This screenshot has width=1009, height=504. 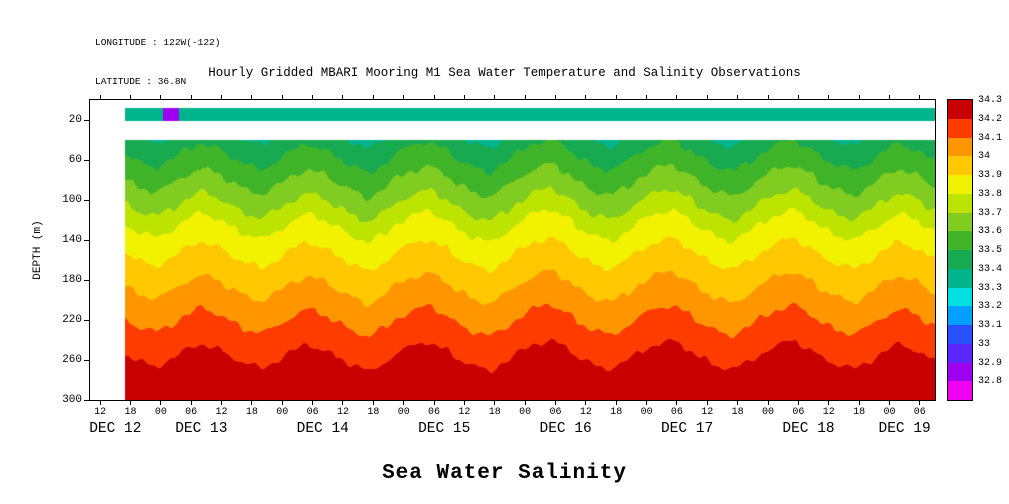 What do you see at coordinates (990, 194) in the screenshot?
I see `colorbar-label: 33.8` at bounding box center [990, 194].